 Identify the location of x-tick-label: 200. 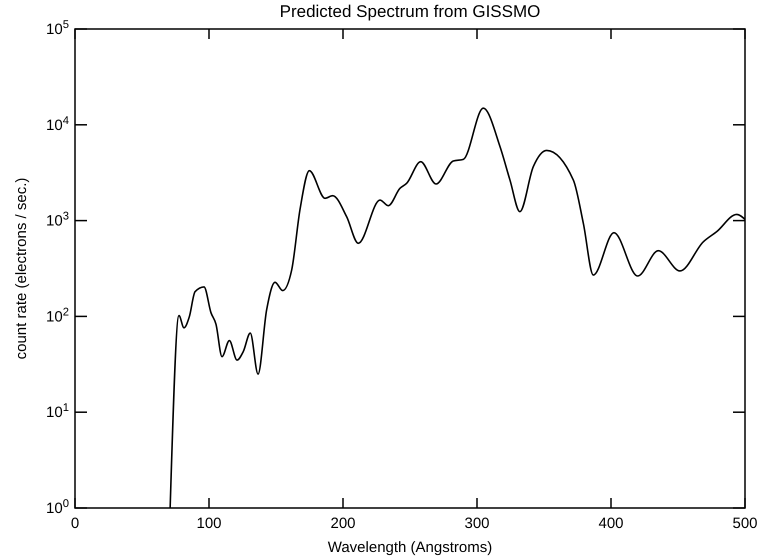
(343, 523).